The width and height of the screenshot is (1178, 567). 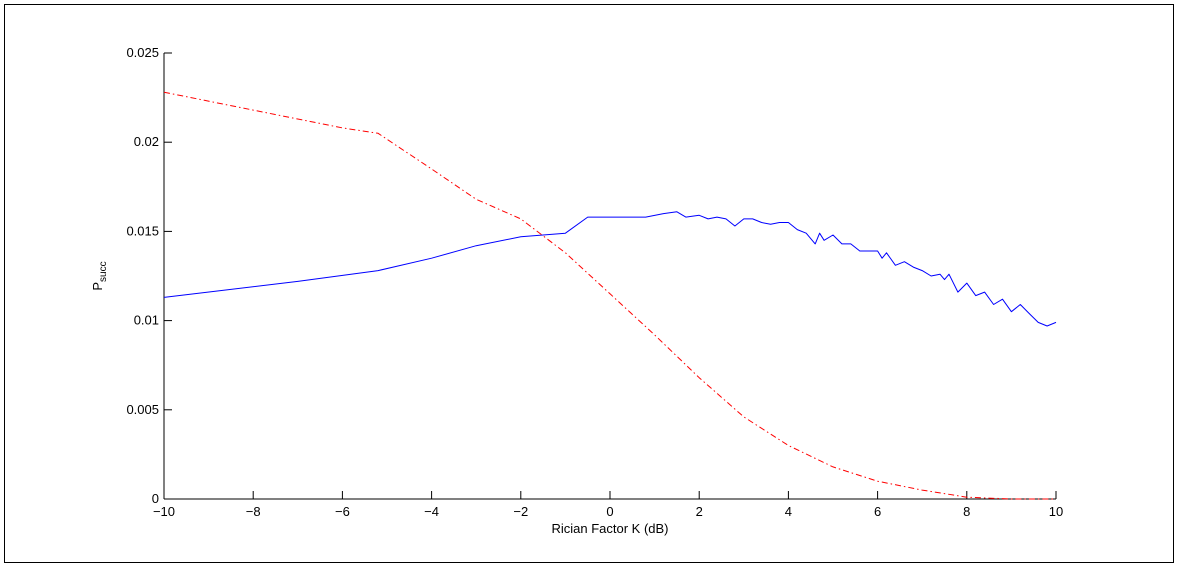 I want to click on y-tick-label: 0.01, so click(x=146, y=320).